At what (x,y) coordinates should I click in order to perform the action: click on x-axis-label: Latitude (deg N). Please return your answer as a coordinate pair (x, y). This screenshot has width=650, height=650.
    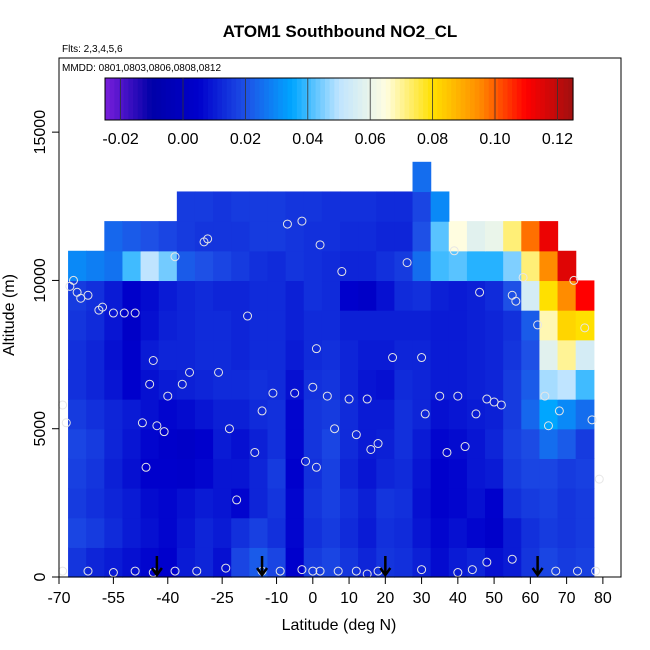
    Looking at the image, I should click on (339, 625).